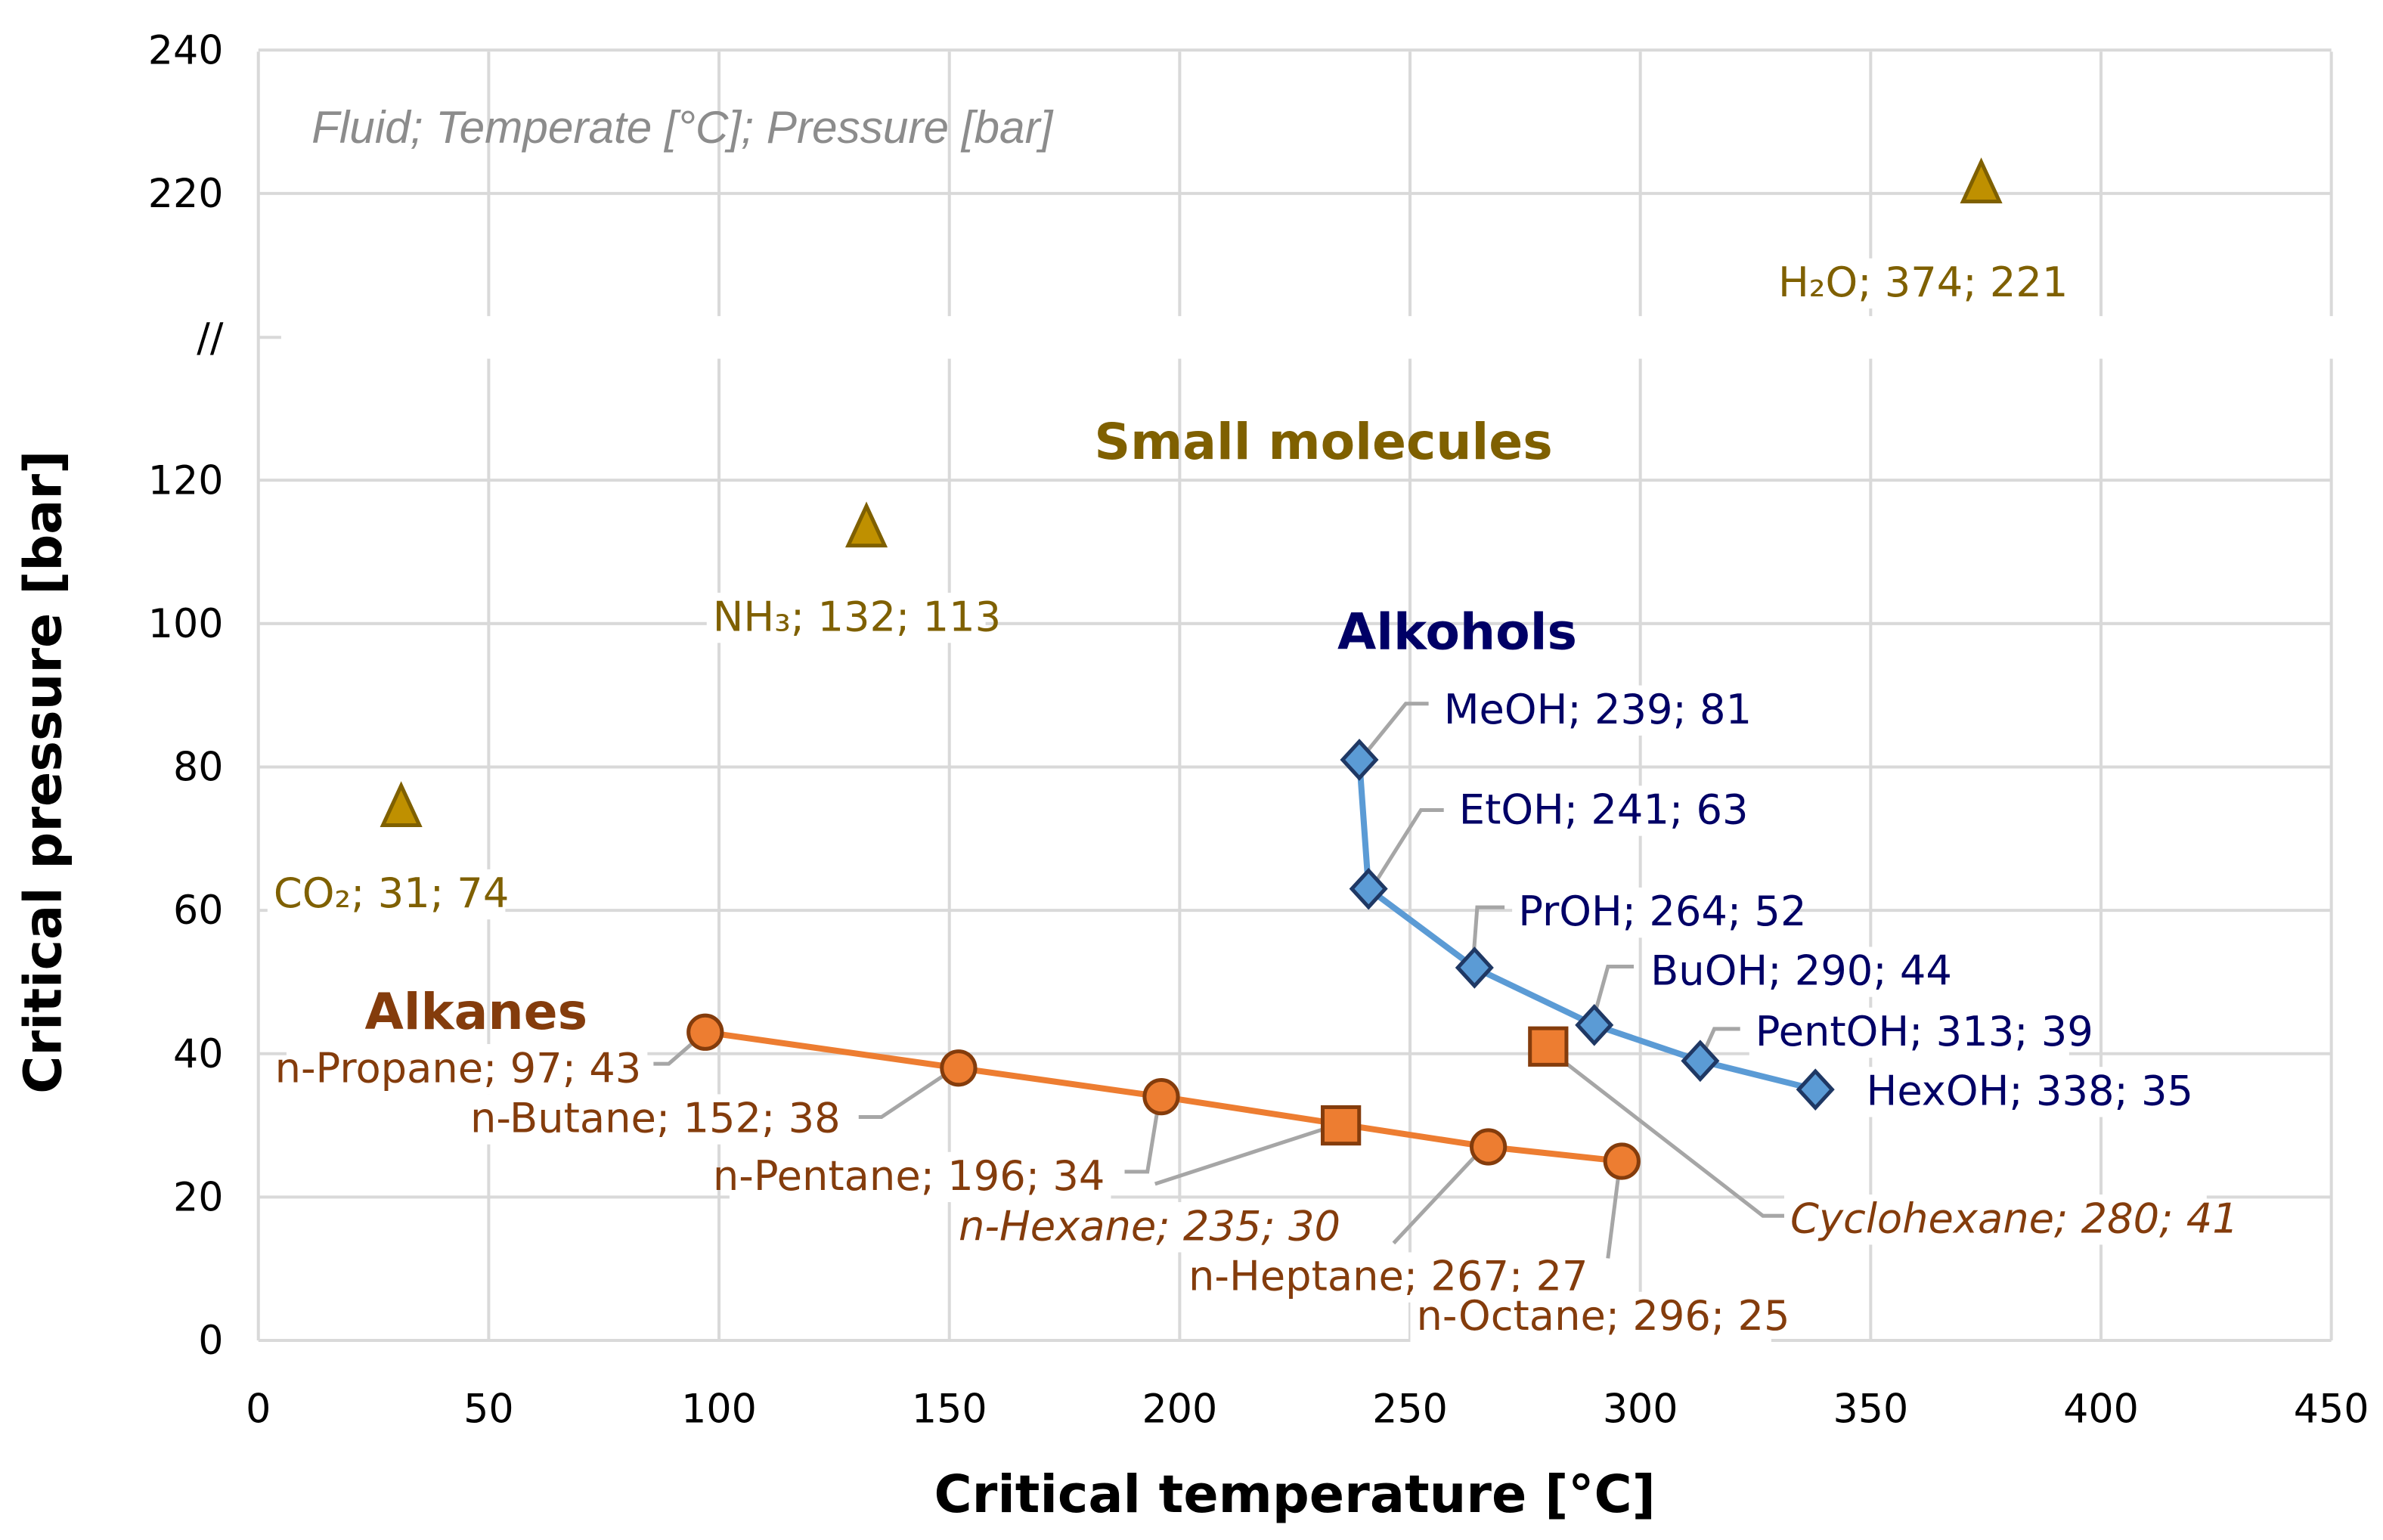 The height and width of the screenshot is (1540, 2383). Describe the element at coordinates (1410, 1410) in the screenshot. I see `x-tick-label: 250` at that location.